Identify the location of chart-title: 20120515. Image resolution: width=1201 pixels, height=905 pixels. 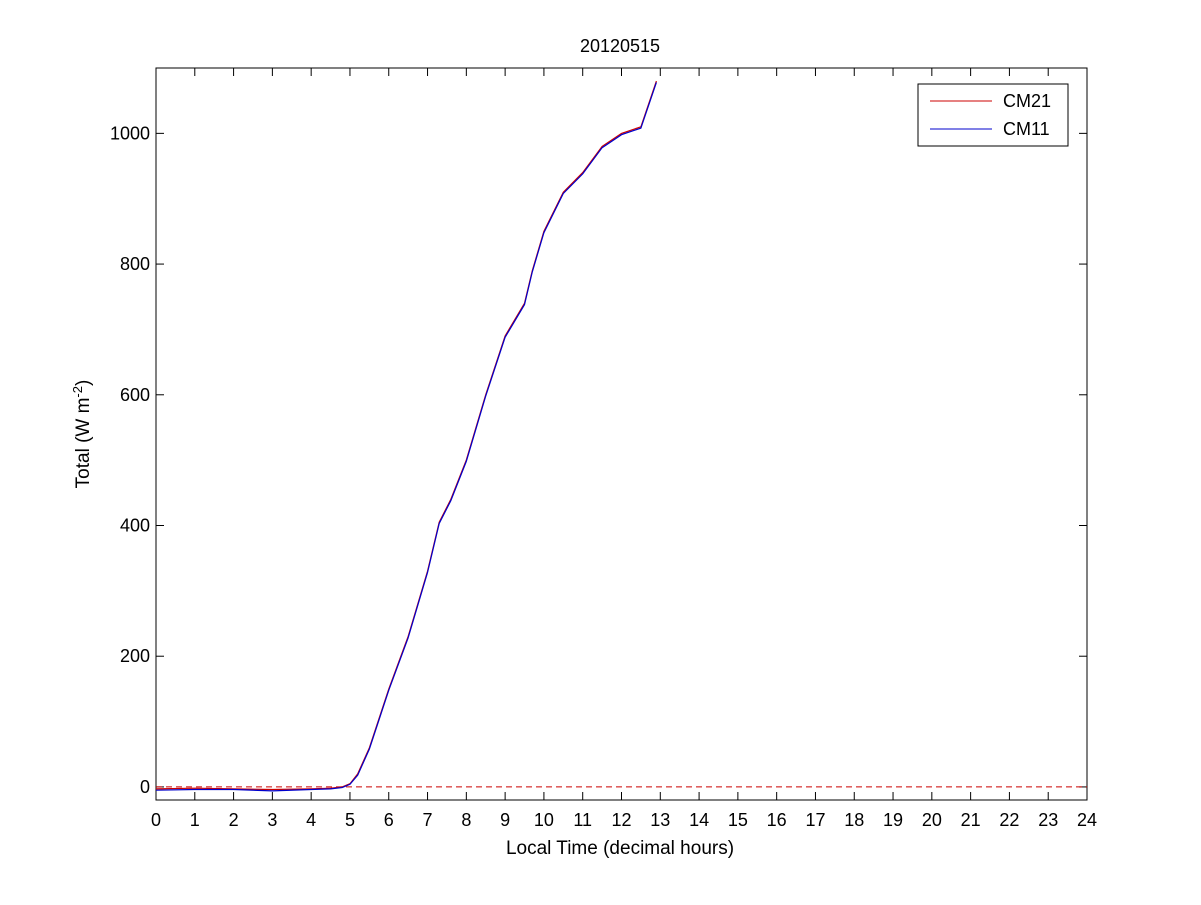
(620, 46).